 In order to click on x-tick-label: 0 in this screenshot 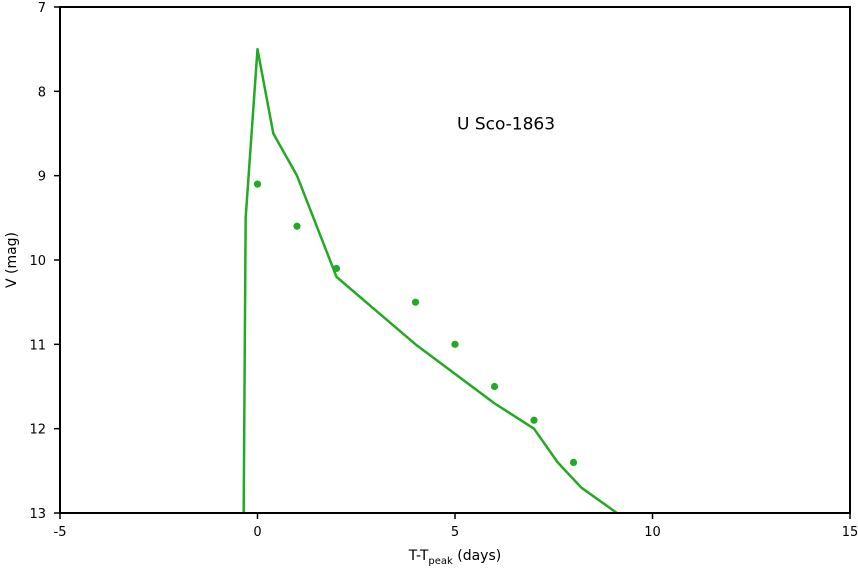, I will do `click(257, 532)`.